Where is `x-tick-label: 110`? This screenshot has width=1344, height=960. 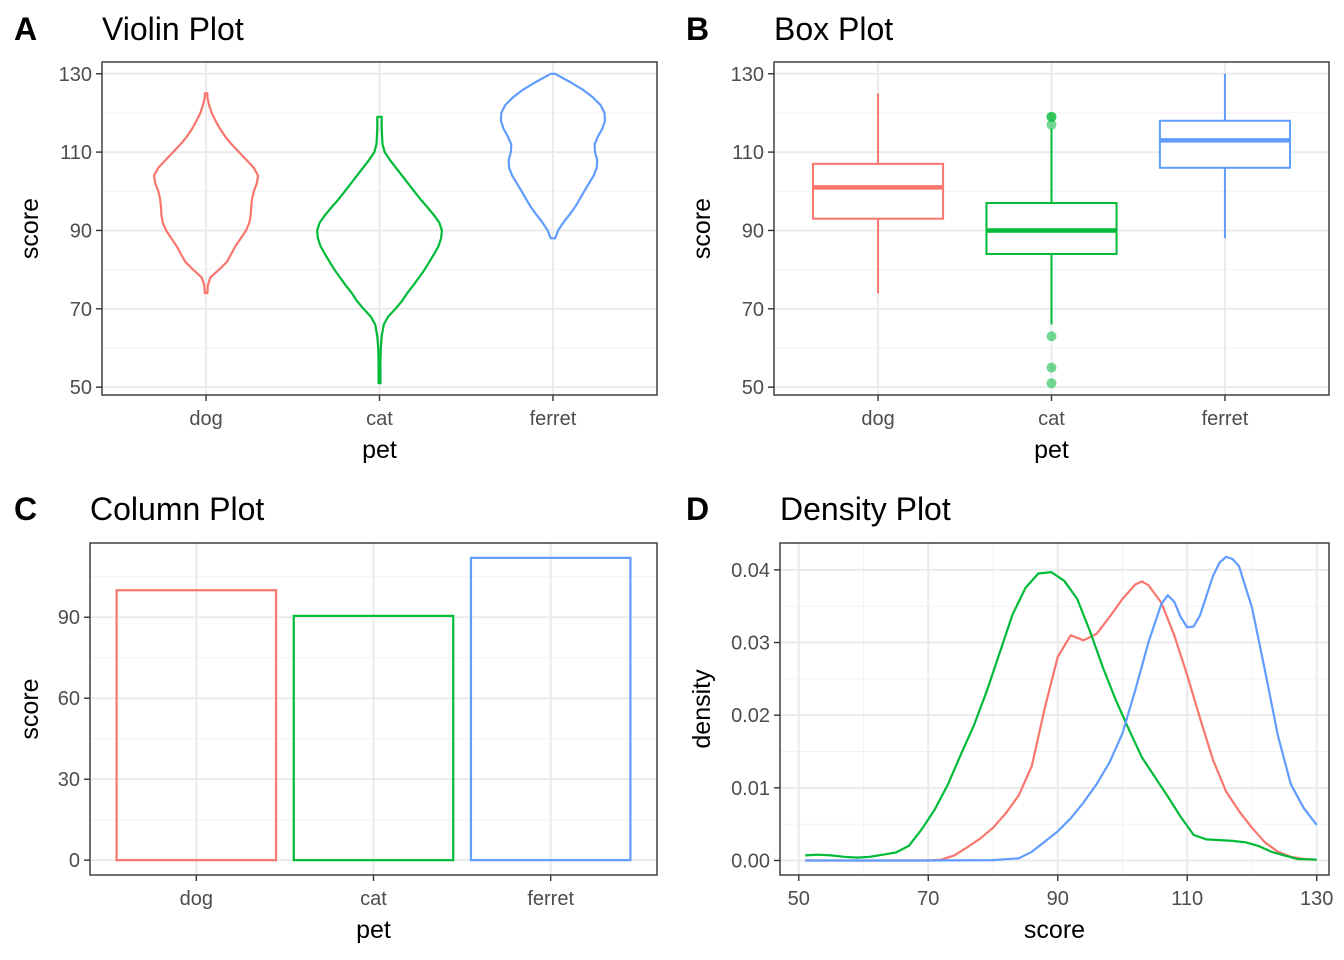 x-tick-label: 110 is located at coordinates (1187, 899).